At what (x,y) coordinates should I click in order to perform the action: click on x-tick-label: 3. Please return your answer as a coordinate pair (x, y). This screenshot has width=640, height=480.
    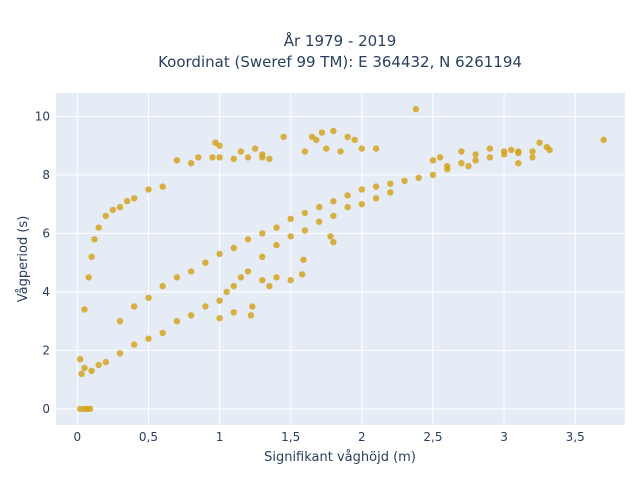
    Looking at the image, I should click on (504, 437).